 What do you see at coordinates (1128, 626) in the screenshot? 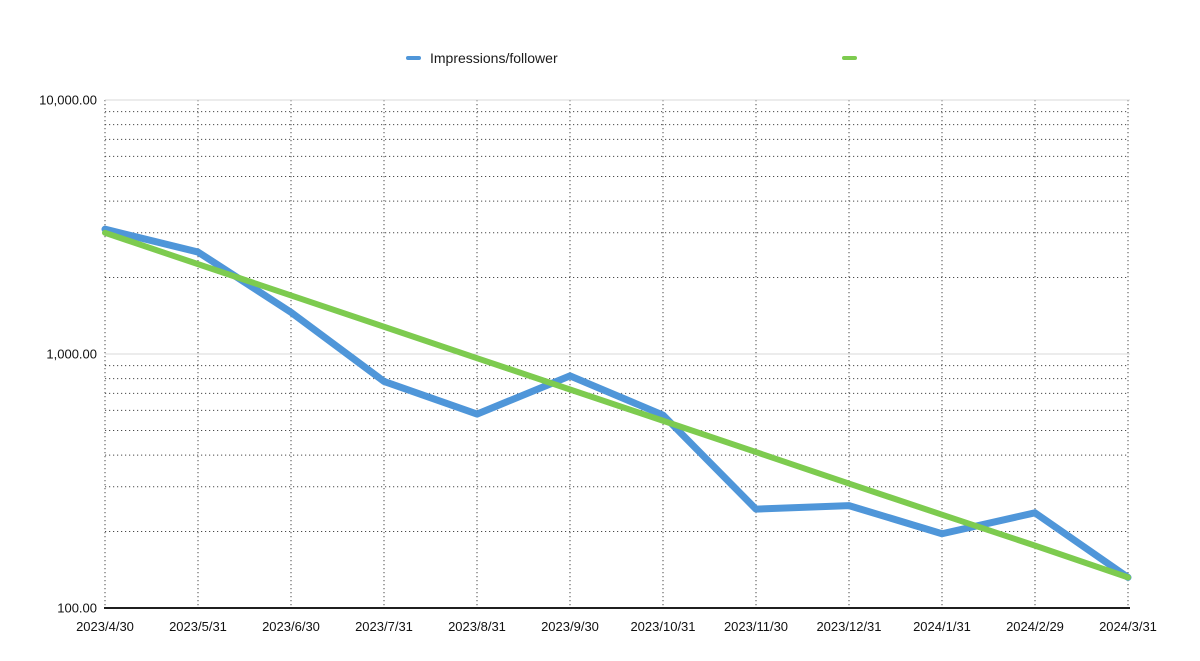
I see `x-tick-label: 2024/3/31` at bounding box center [1128, 626].